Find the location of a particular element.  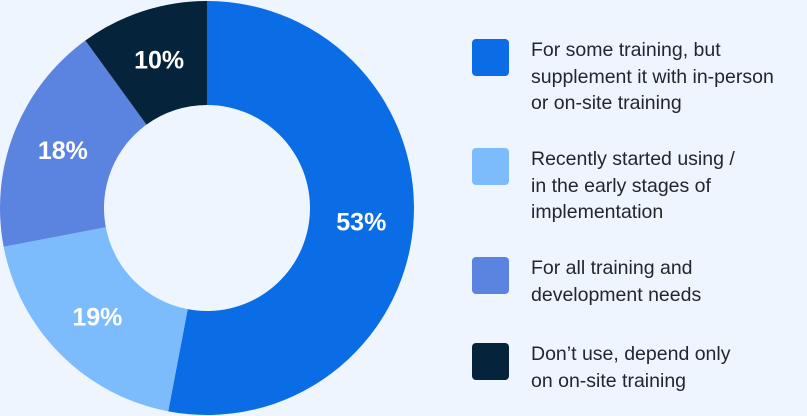

legend-swatch-some-training is located at coordinates (490, 57).